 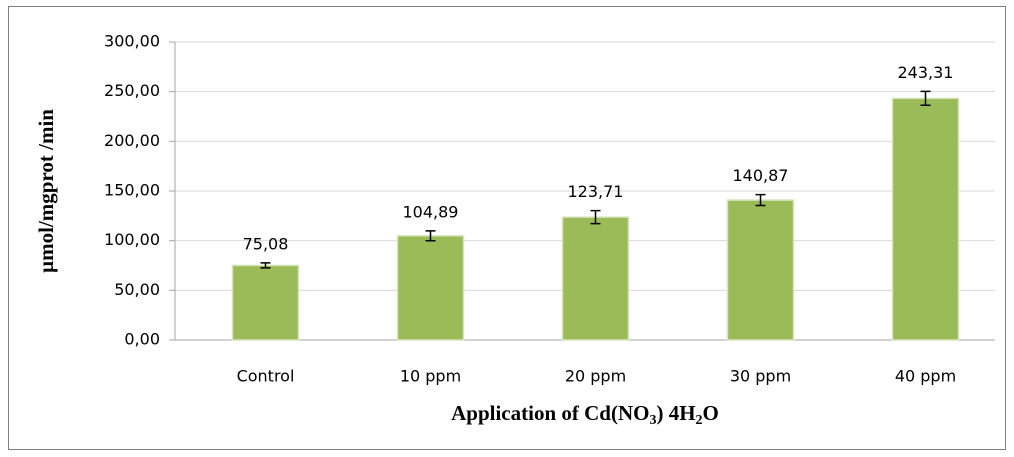 What do you see at coordinates (760, 376) in the screenshot?
I see `x-tick-label: 30 ppm` at bounding box center [760, 376].